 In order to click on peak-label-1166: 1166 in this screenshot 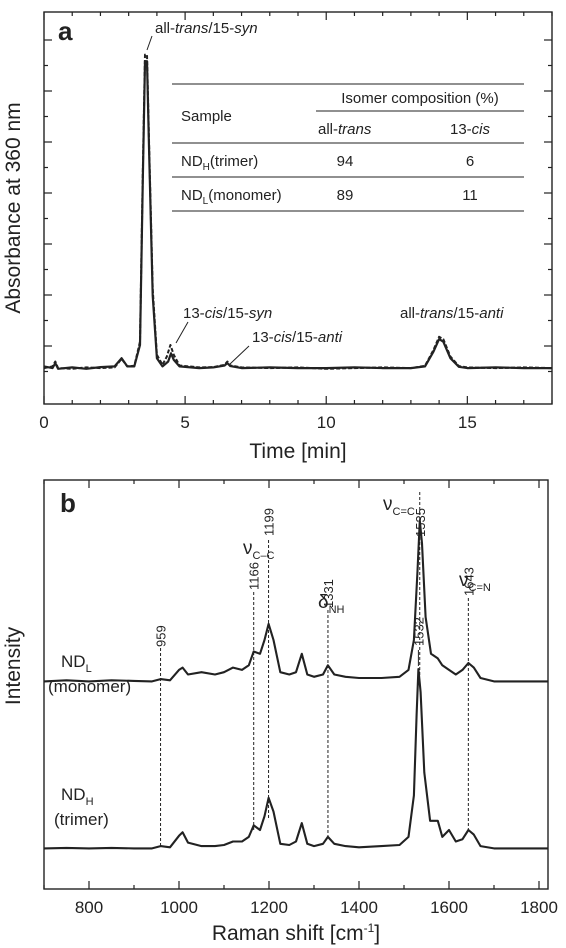, I will do `click(254, 576)`.